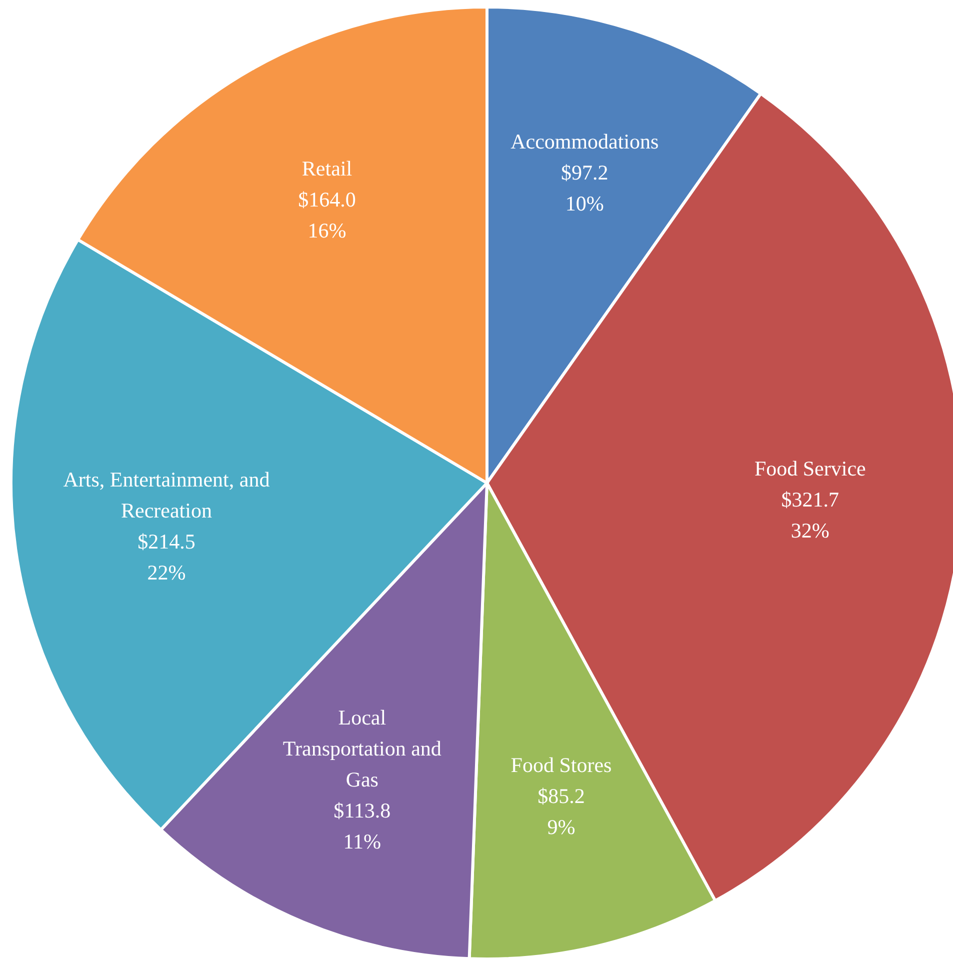 The height and width of the screenshot is (961, 953). What do you see at coordinates (362, 748) in the screenshot?
I see `slice-label: Local Transportation and Gas` at bounding box center [362, 748].